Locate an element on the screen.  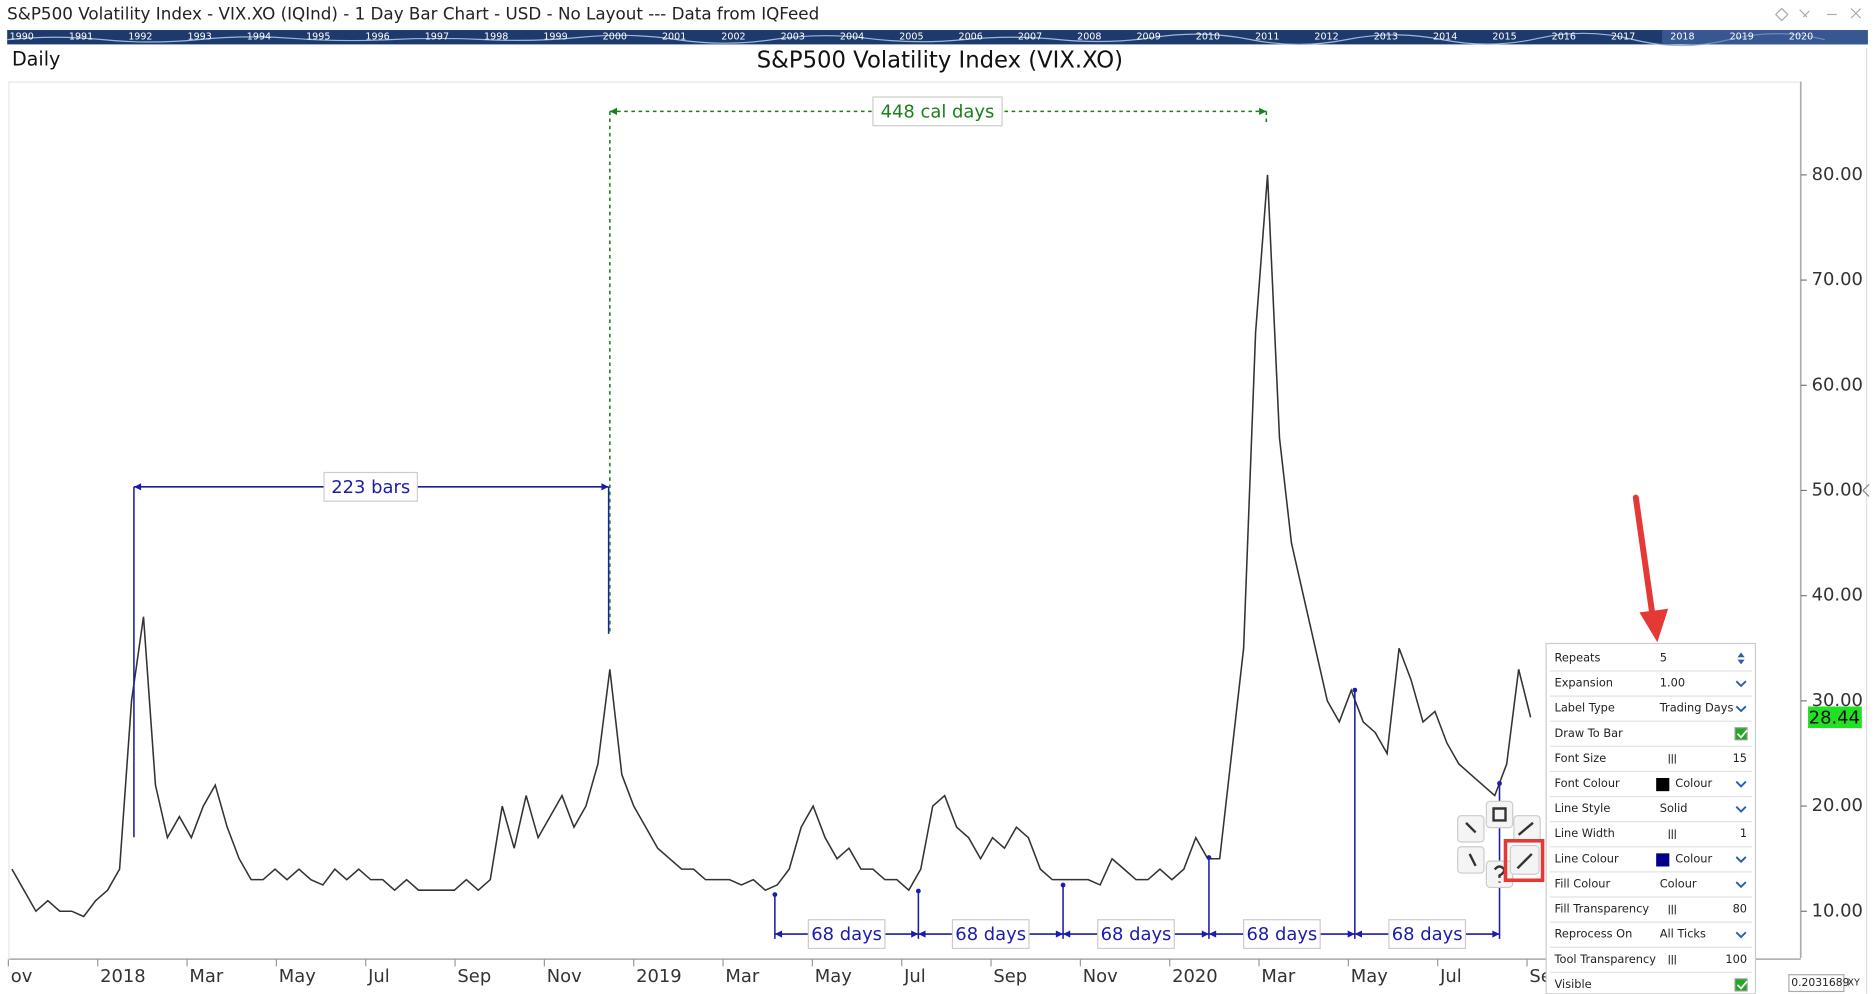
y-tick-label: 60.00 is located at coordinates (1837, 384).